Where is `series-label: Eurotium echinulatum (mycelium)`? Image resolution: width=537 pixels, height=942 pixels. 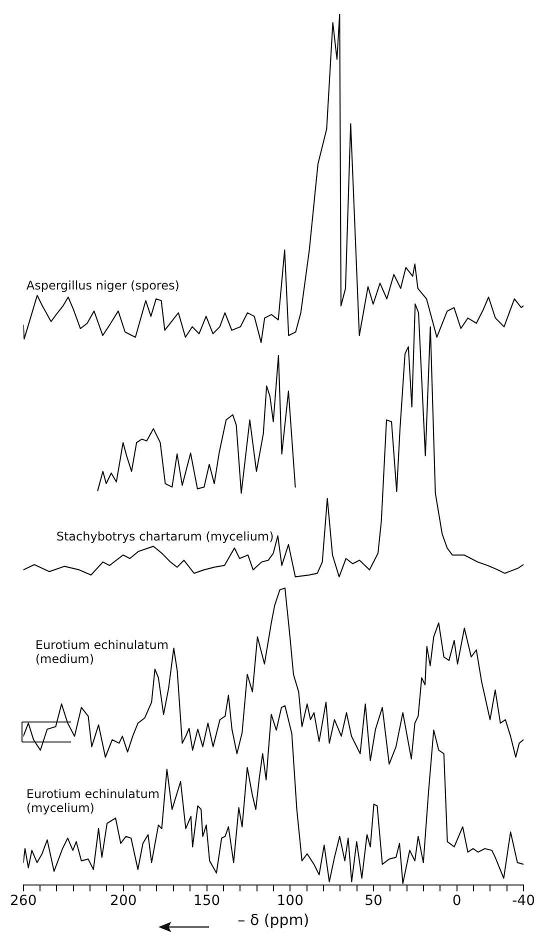 series-label: Eurotium echinulatum (mycelium) is located at coordinates (93, 801).